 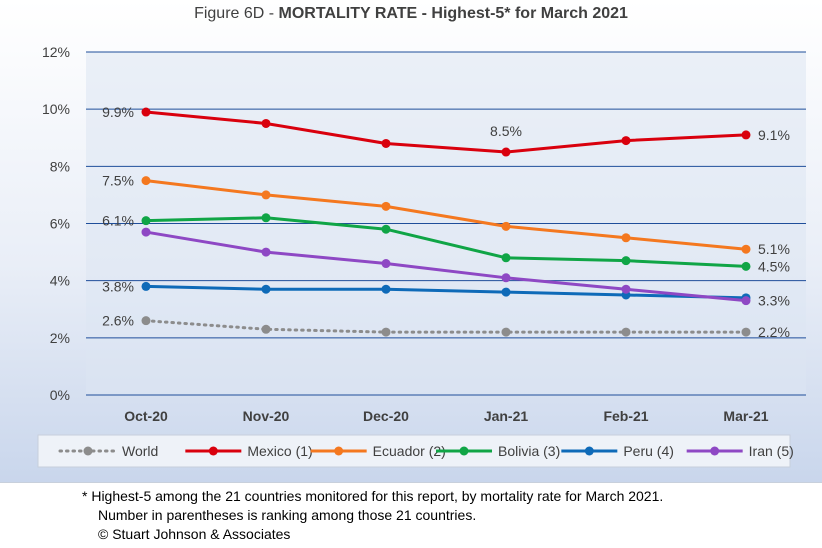 I want to click on legend-label: Mexico (1), so click(x=279, y=451).